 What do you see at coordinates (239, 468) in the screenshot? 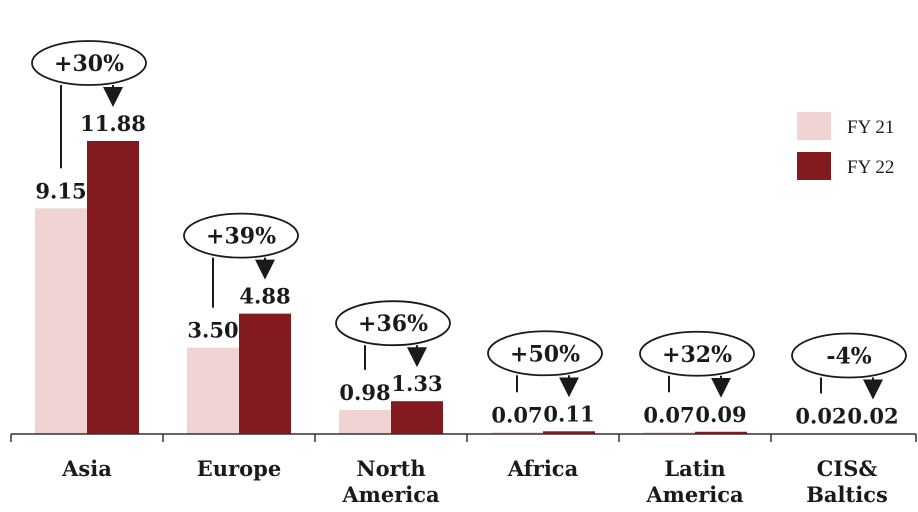
I see `category-label-europe: Europe` at bounding box center [239, 468].